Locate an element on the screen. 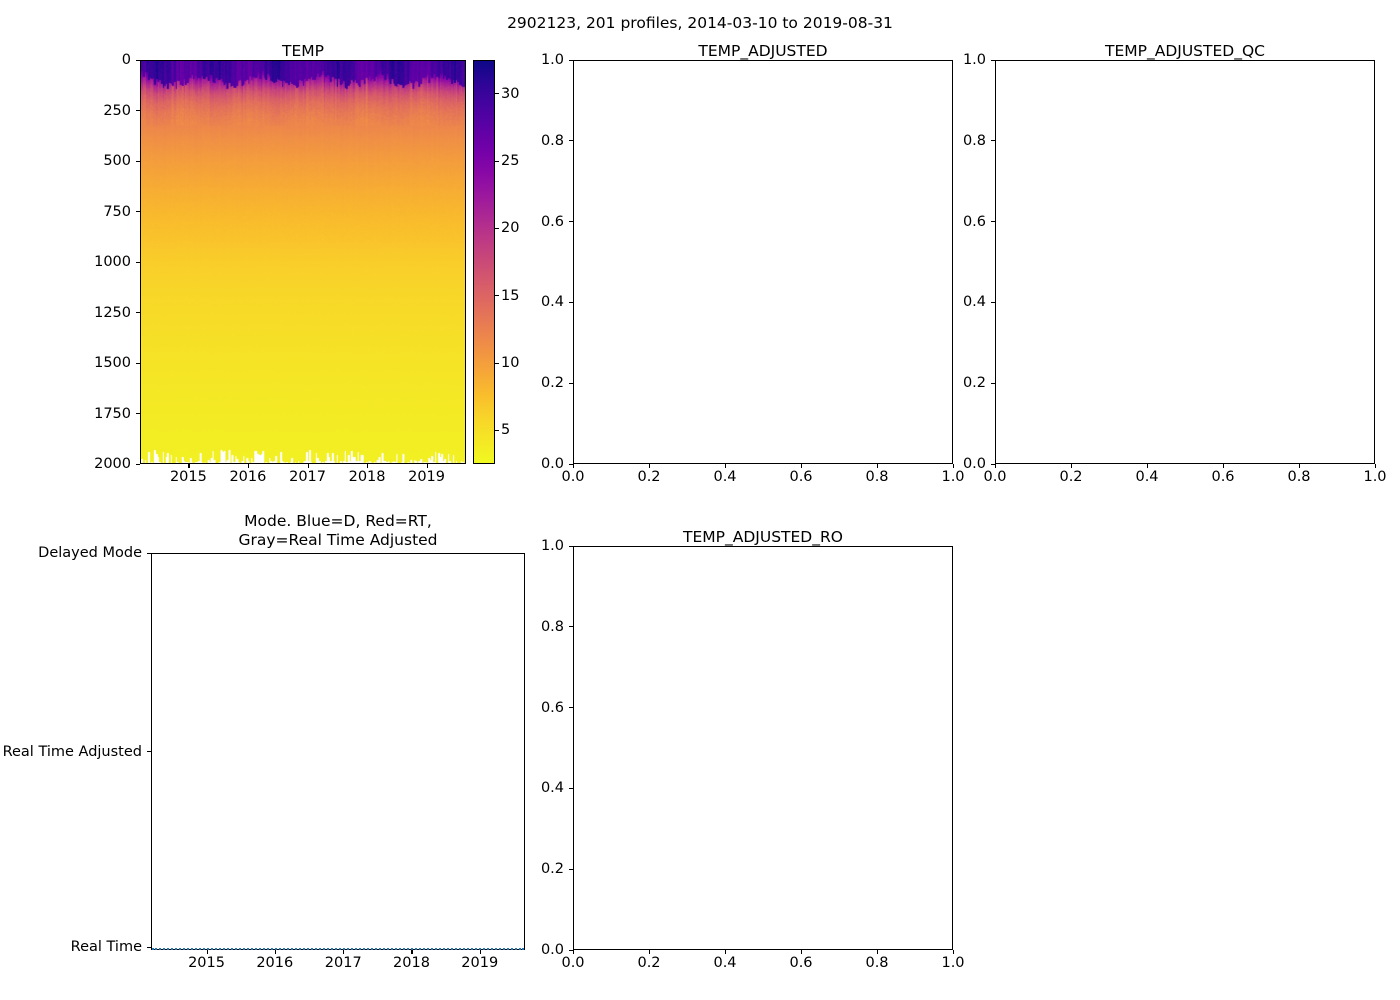 The height and width of the screenshot is (1000, 1400). temp-heatmap-axes is located at coordinates (303, 262).